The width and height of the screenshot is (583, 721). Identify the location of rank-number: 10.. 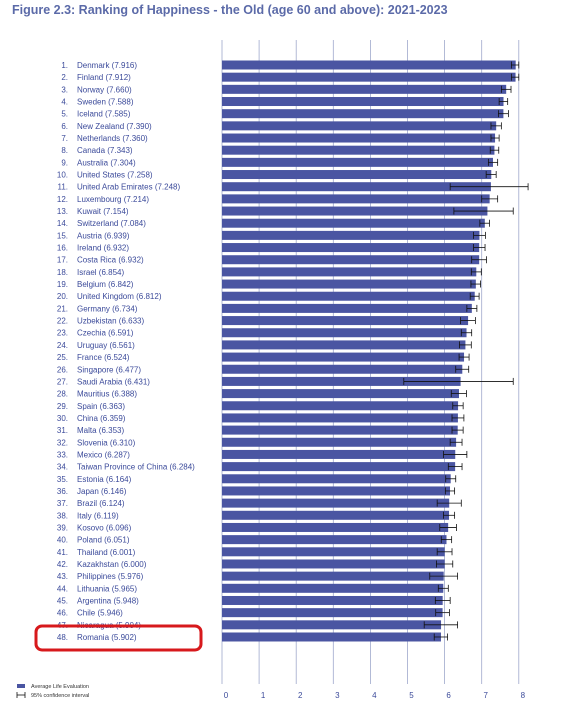
(62, 175).